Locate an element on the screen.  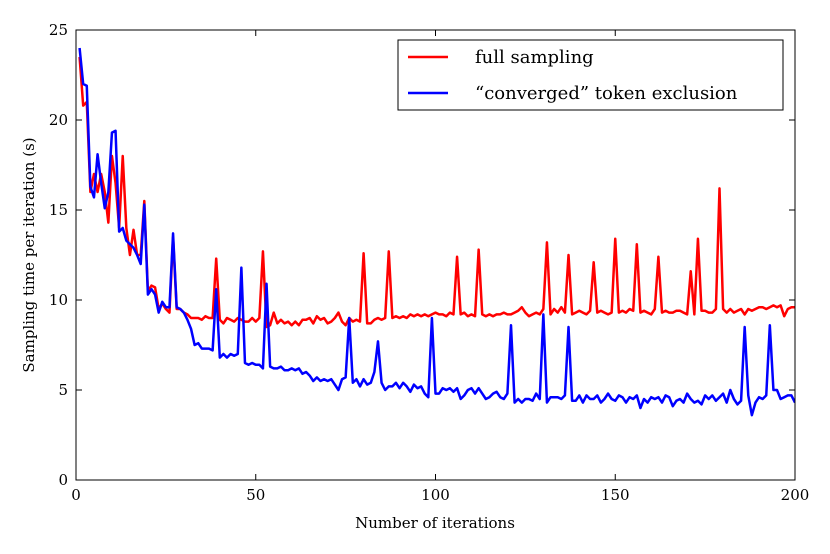
y-tick-label: 5 is located at coordinates (63, 390).